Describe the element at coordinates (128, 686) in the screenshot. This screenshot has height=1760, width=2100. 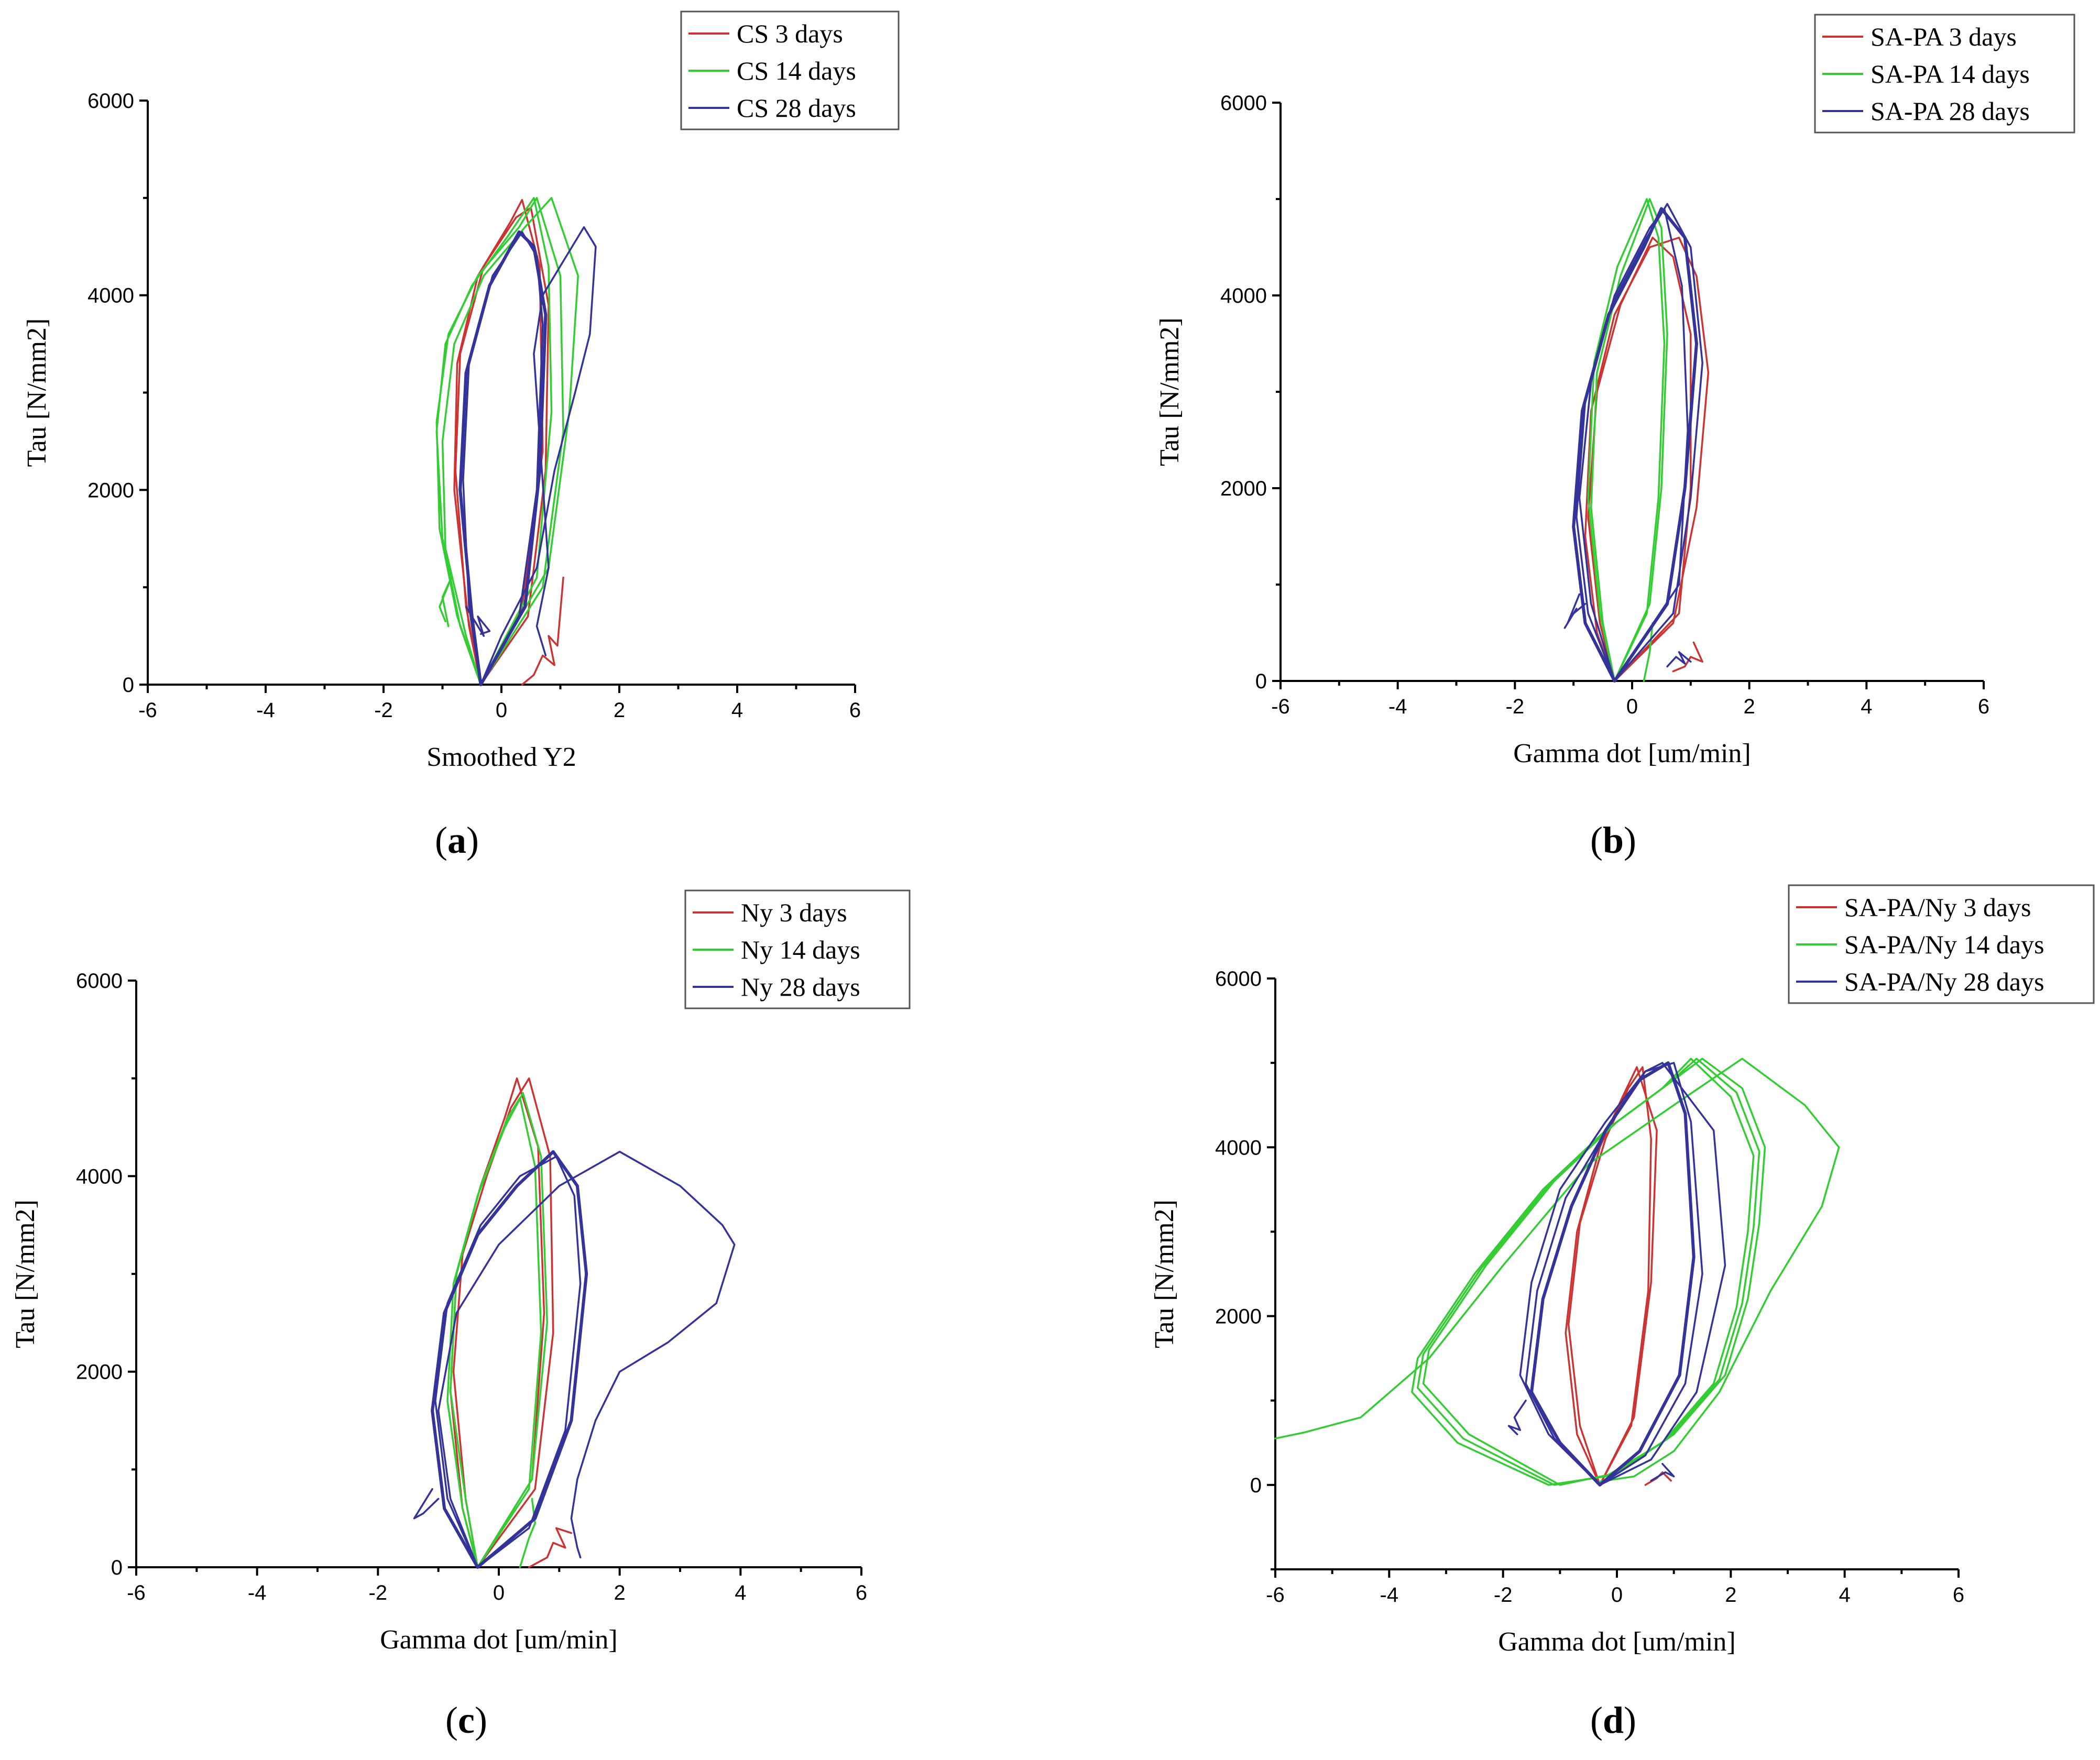
I see `a-y-tick-label: 0` at that location.